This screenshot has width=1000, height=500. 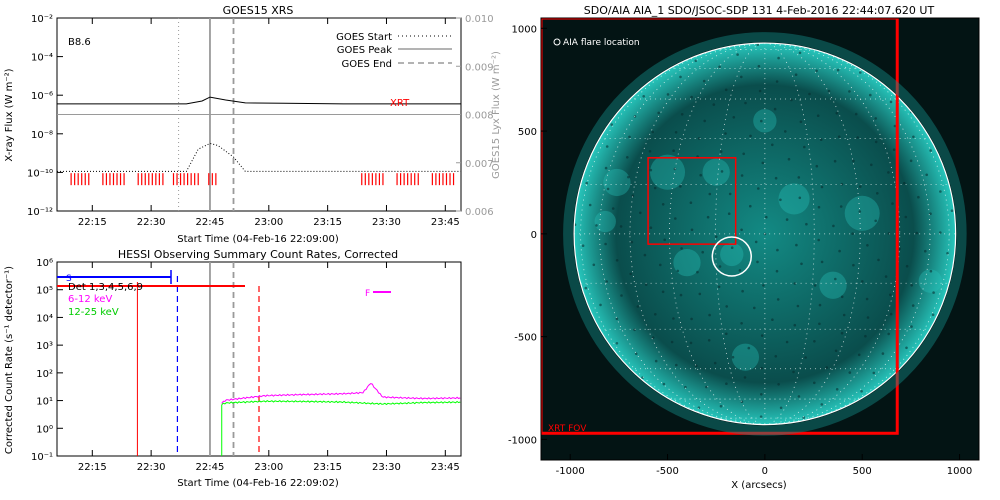 What do you see at coordinates (525, 338) in the screenshot?
I see `aia-ytick-label: -500` at bounding box center [525, 338].